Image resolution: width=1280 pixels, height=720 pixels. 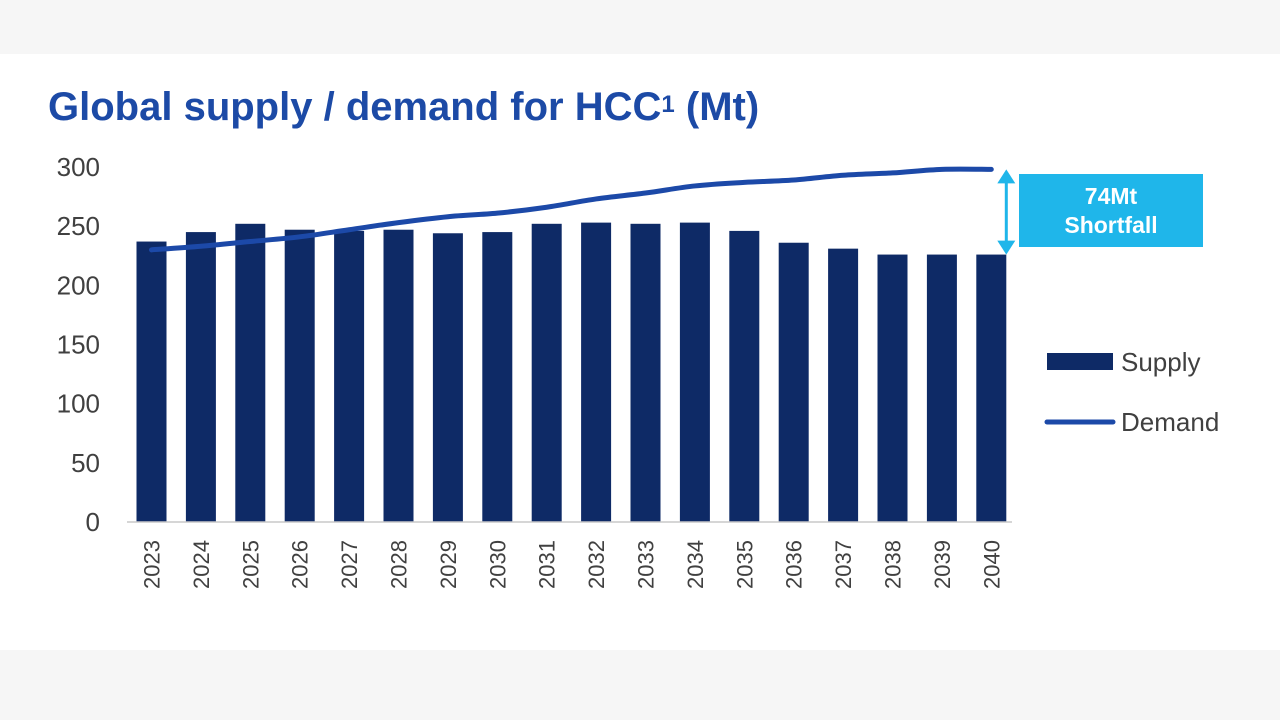 I want to click on x-tick-label: 2034, so click(x=695, y=564).